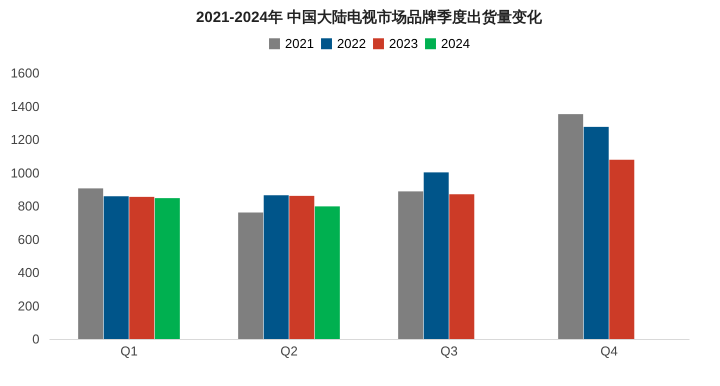  What do you see at coordinates (25, 139) in the screenshot?
I see `y-tick-label: 1200` at bounding box center [25, 139].